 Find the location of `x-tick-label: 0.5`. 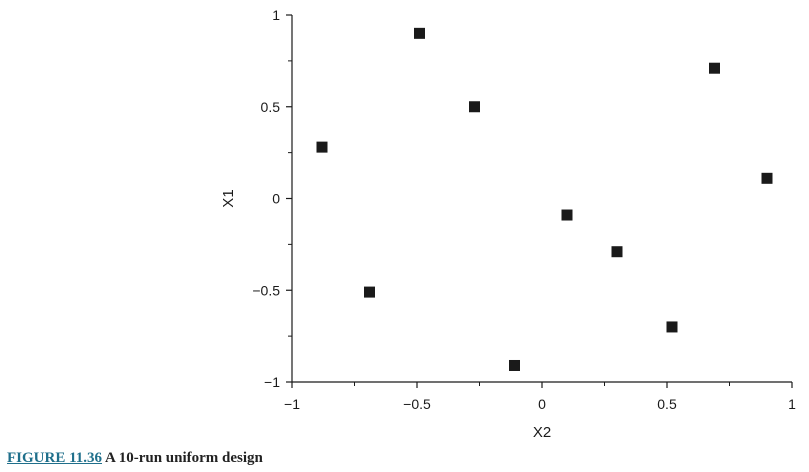

x-tick-label: 0.5 is located at coordinates (667, 404).